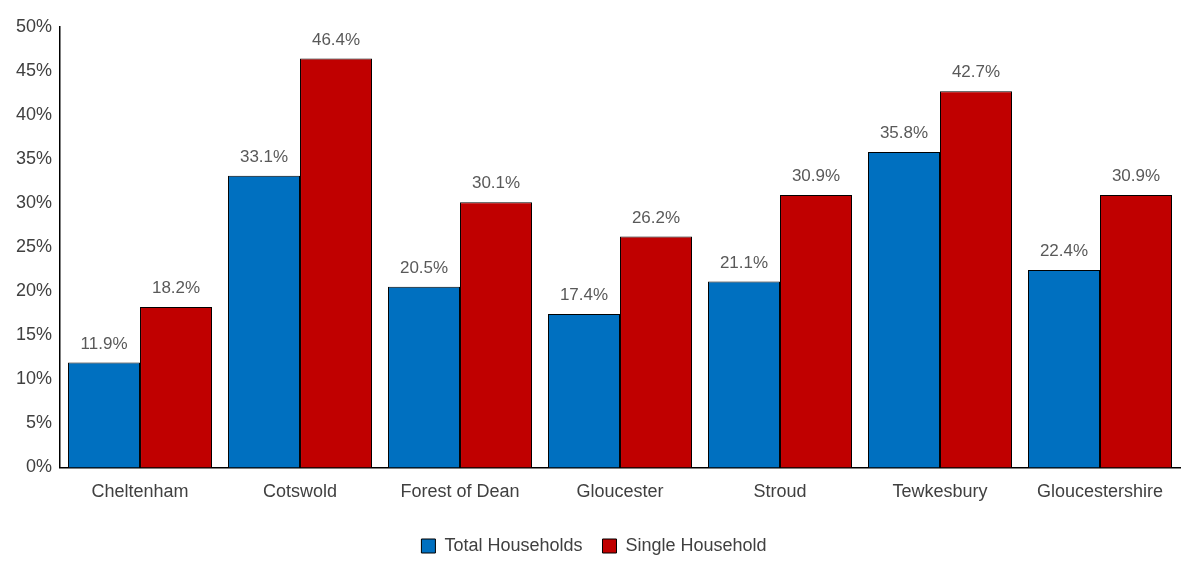 The width and height of the screenshot is (1192, 573). I want to click on x-tick-label: Cheltenham, so click(140, 491).